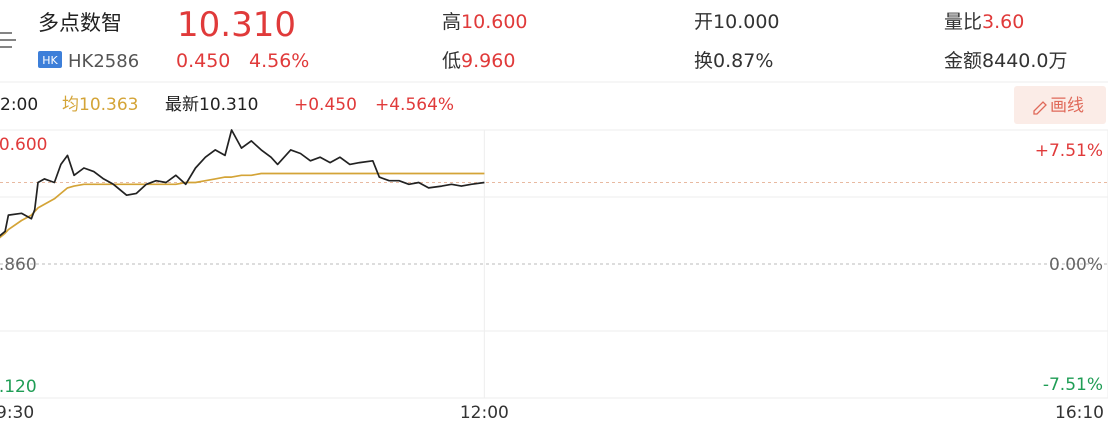  What do you see at coordinates (325, 105) in the screenshot?
I see `change-info: +0.450` at bounding box center [325, 105].